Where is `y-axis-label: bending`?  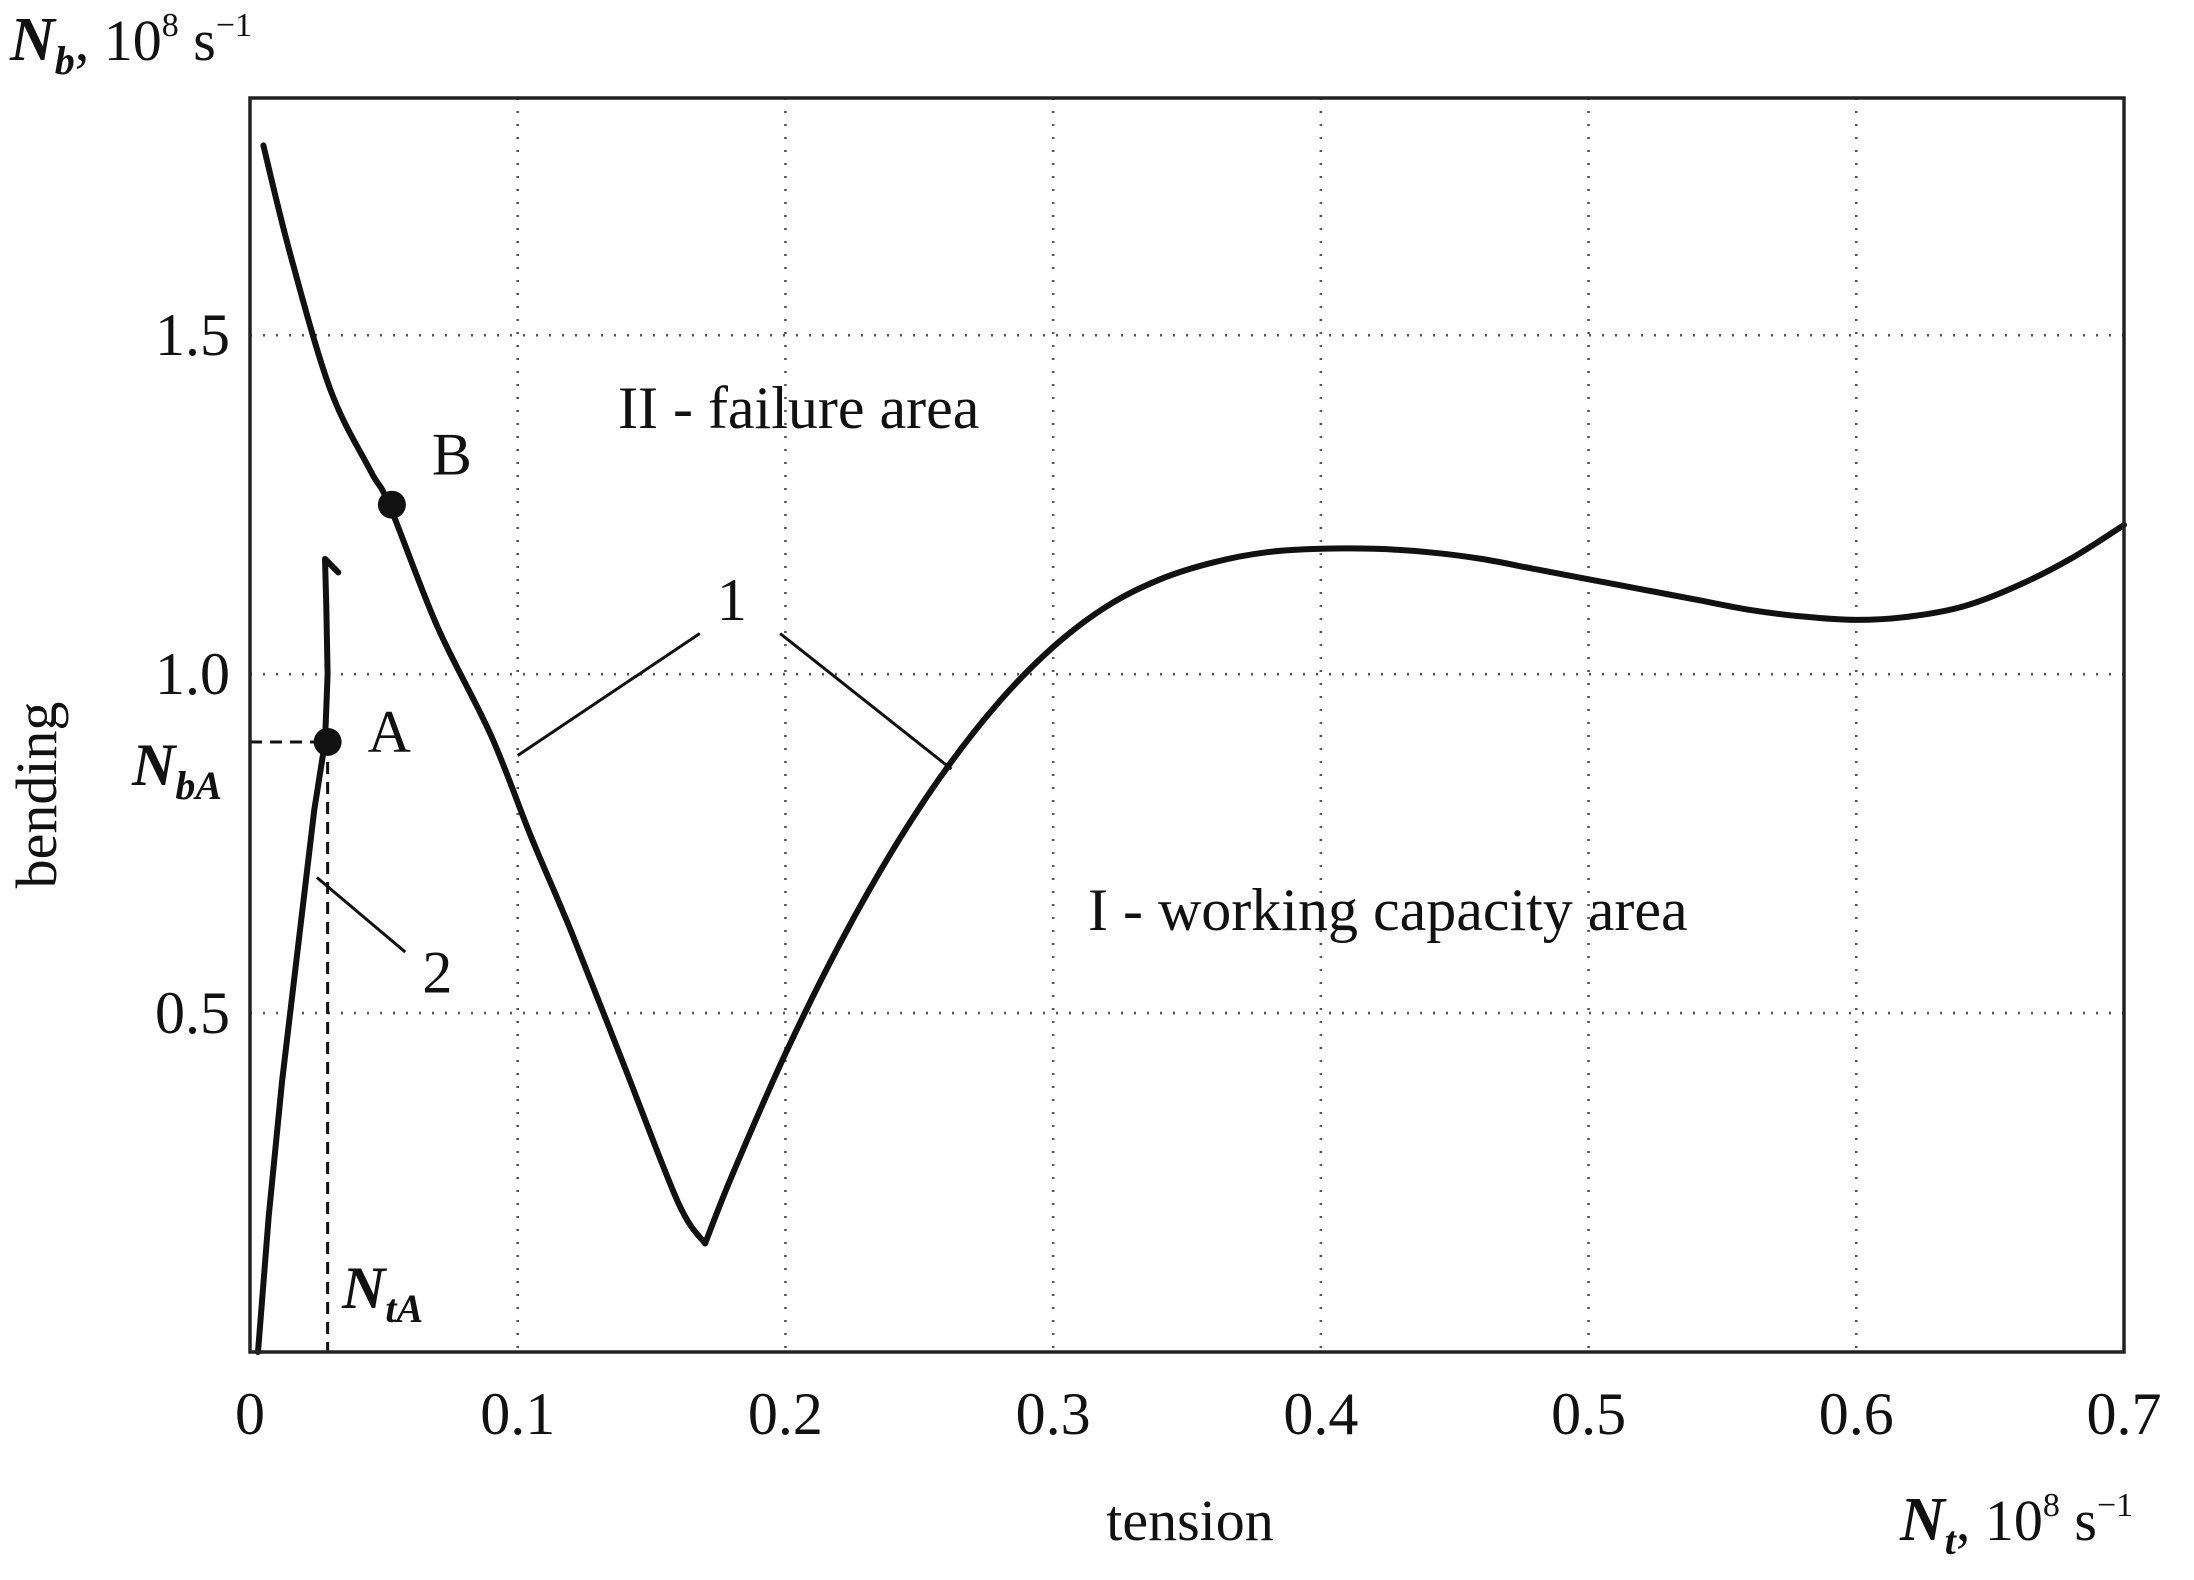
y-axis-label: bending is located at coordinates (36, 795).